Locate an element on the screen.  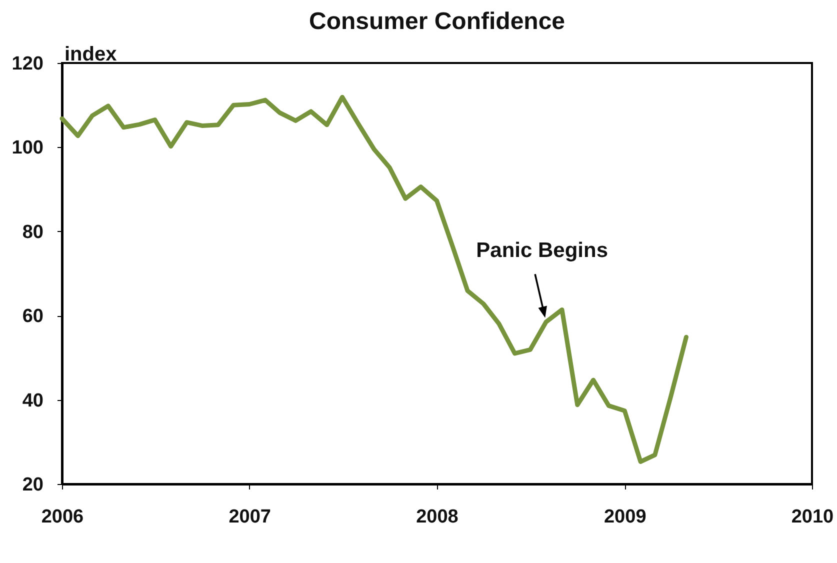
x-tick-label: 2006 is located at coordinates (62, 517).